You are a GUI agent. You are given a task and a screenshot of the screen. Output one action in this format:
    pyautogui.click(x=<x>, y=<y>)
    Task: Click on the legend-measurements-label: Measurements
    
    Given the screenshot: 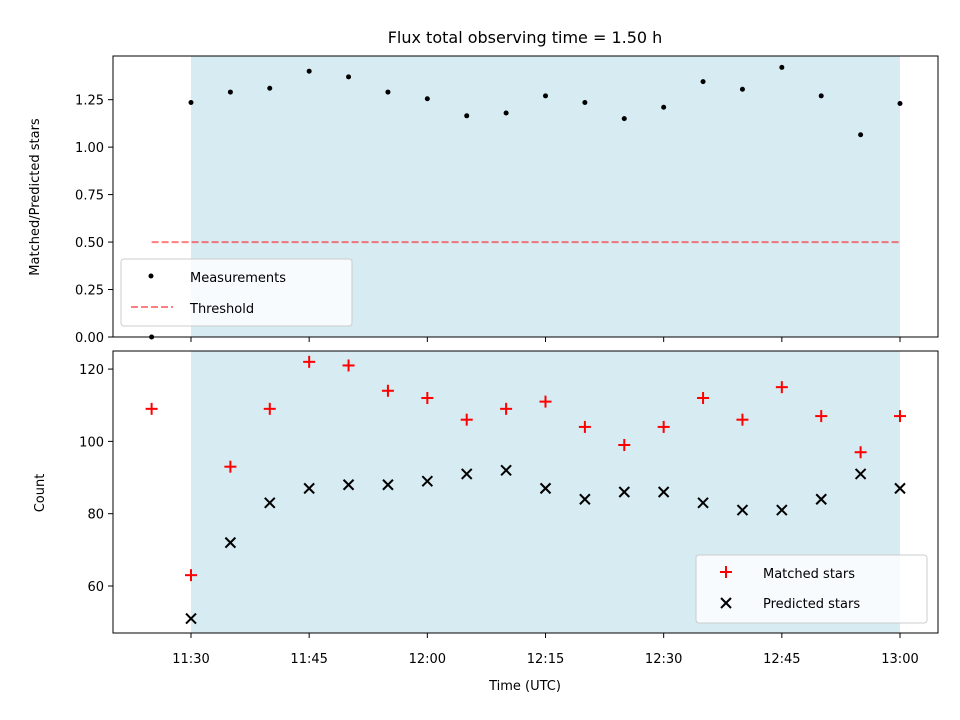 What is the action you would take?
    pyautogui.click(x=238, y=278)
    